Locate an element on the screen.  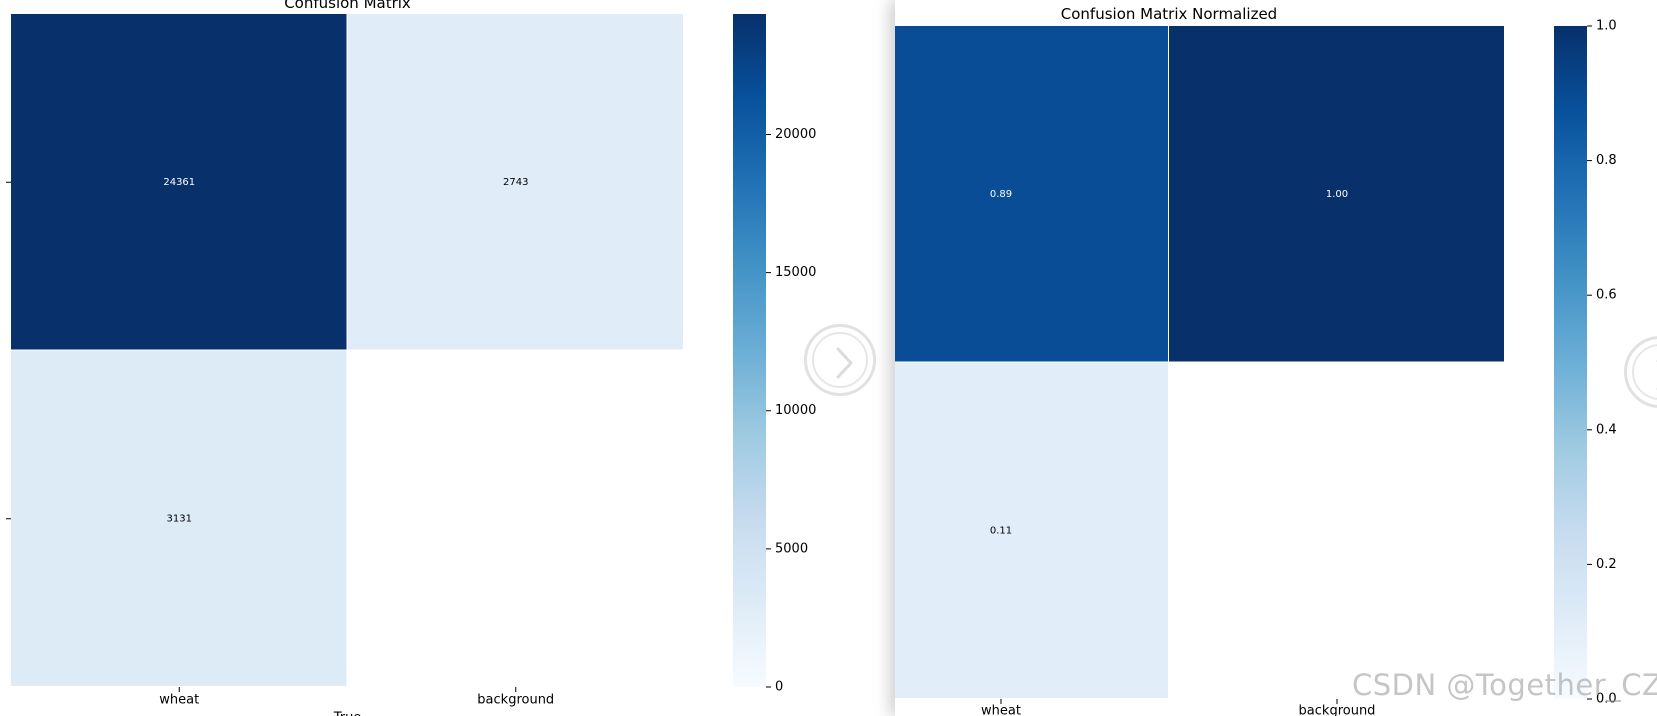
next-image-button-secondary is located at coordinates (1640, 372).